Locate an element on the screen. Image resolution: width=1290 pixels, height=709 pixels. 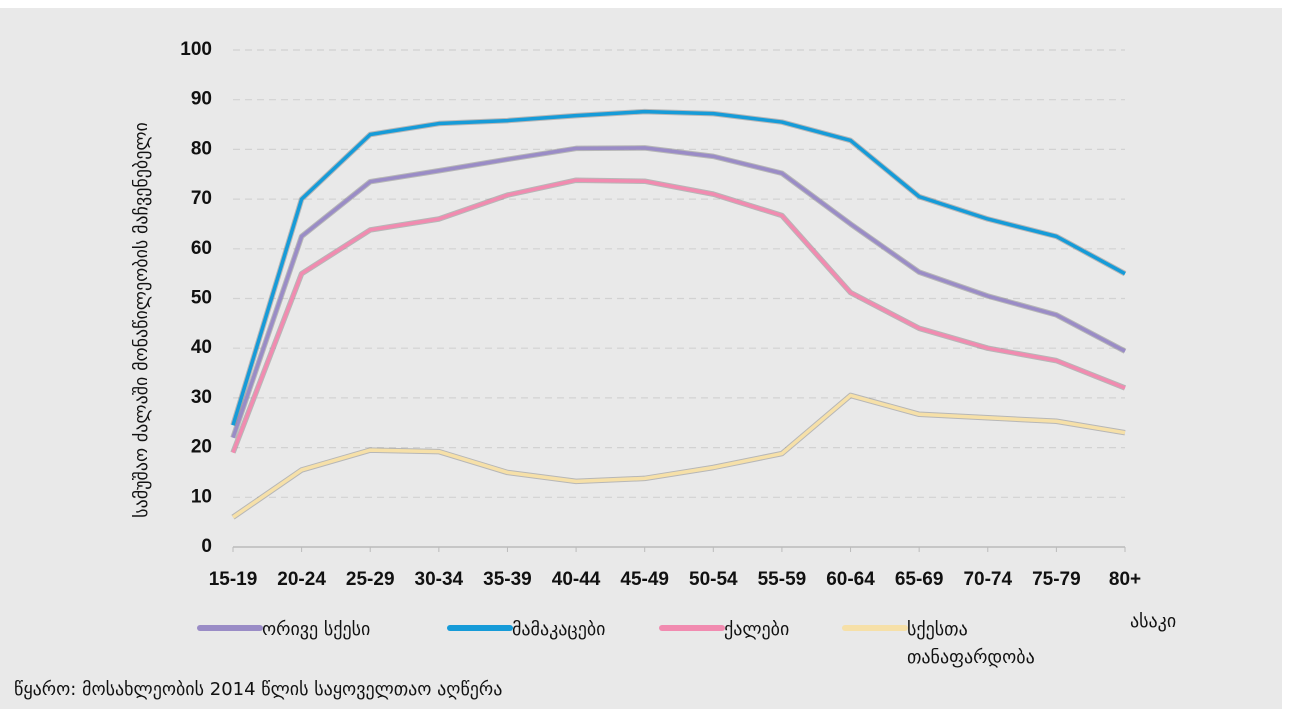
legend-line: თანაფარდობა is located at coordinates (971, 657).